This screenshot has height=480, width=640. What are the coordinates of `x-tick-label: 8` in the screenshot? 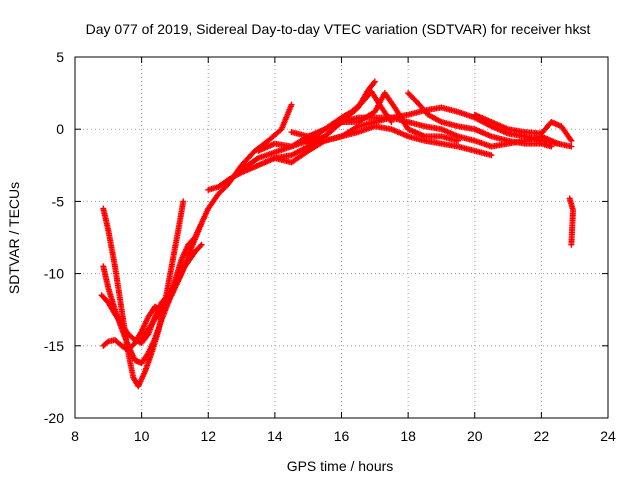 It's located at (75, 436).